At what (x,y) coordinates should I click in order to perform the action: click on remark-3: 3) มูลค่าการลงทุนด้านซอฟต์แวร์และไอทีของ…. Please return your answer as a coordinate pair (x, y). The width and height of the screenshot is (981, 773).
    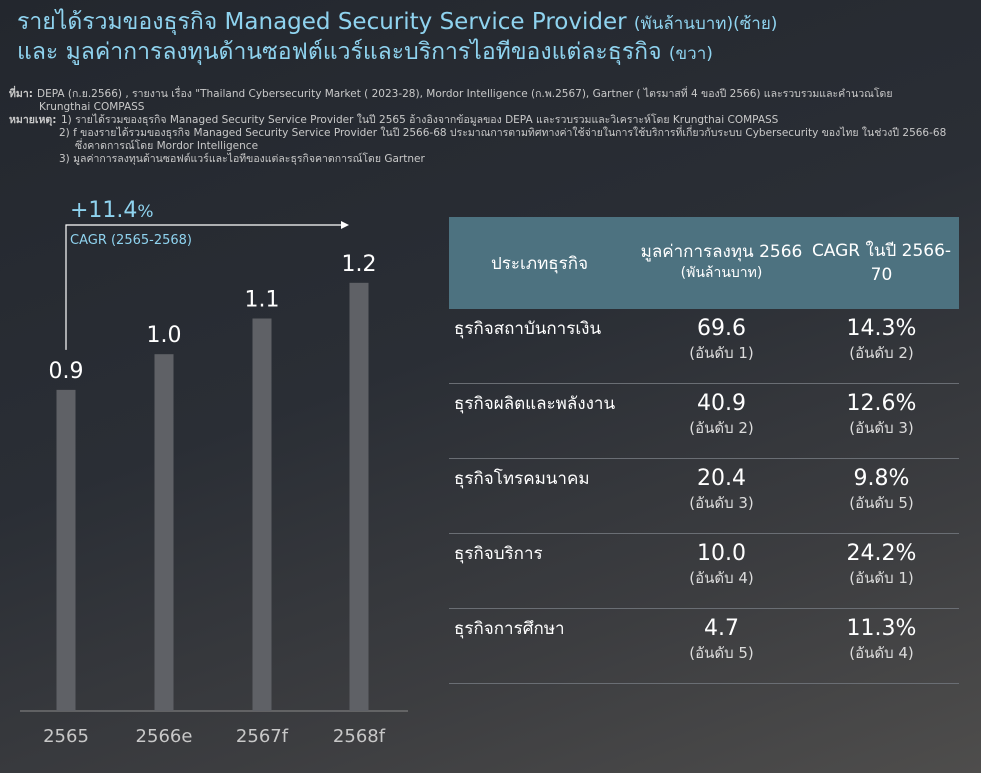
    Looking at the image, I should click on (242, 159).